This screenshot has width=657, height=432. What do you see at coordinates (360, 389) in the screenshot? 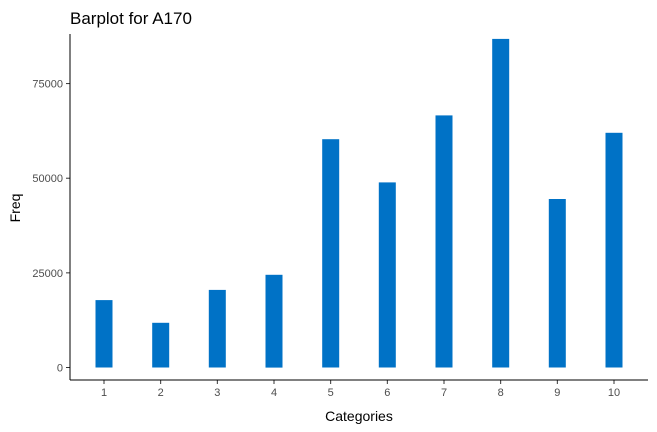
I see `x-axis: 1 2 3 4 5 6 7 8 9 10` at bounding box center [360, 389].